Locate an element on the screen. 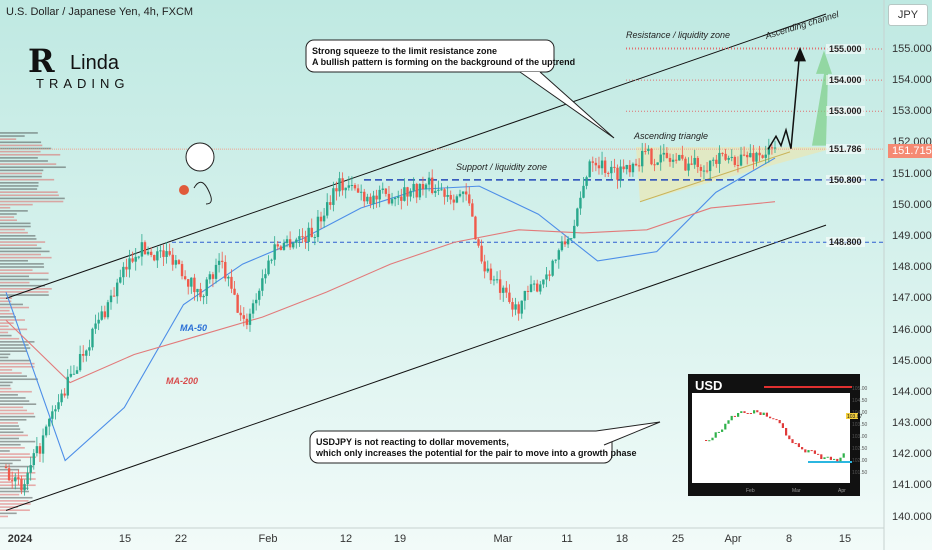  projection-line is located at coordinates (784, 99).